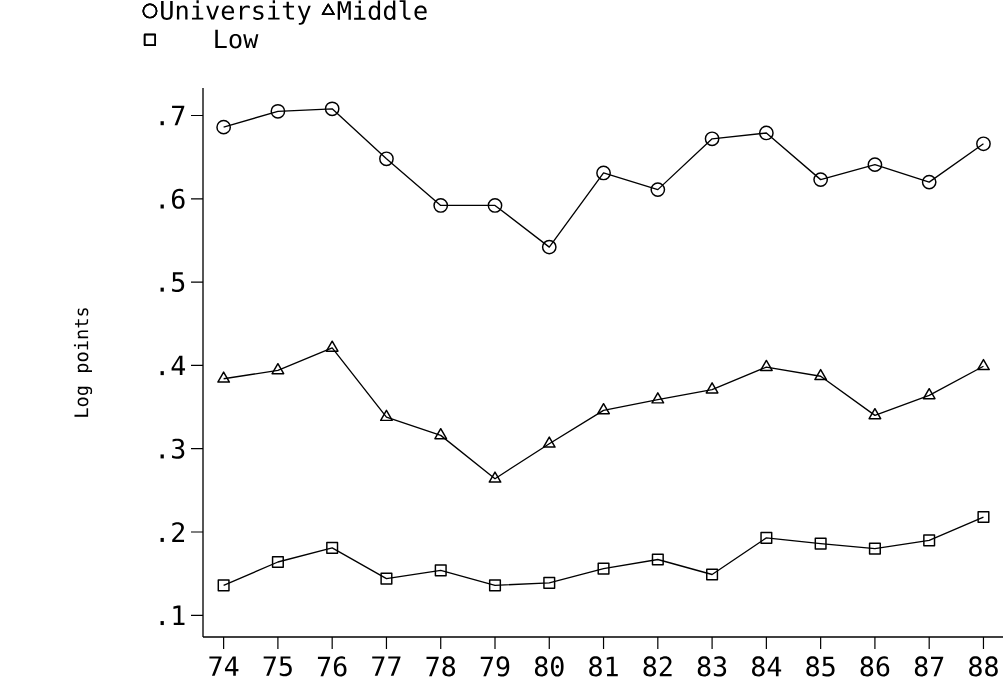  I want to click on y-tick-label: .2, so click(172, 532).